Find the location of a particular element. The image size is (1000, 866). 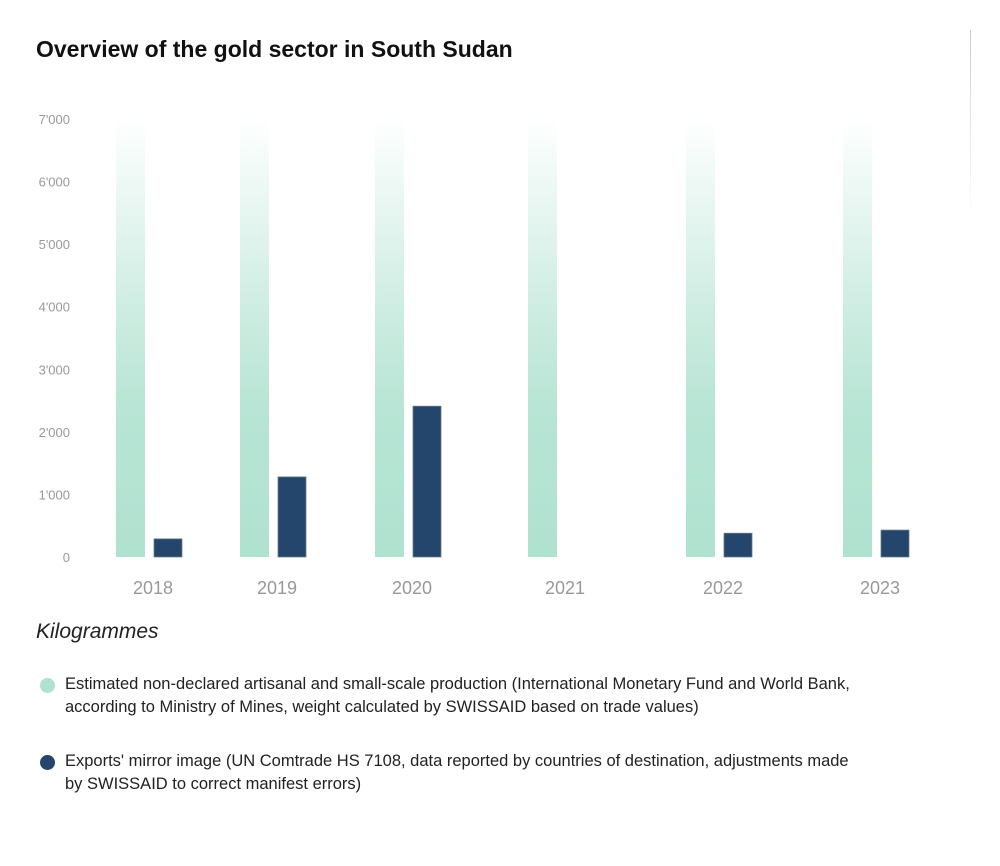

legend-swatch-exports is located at coordinates (47, 762).